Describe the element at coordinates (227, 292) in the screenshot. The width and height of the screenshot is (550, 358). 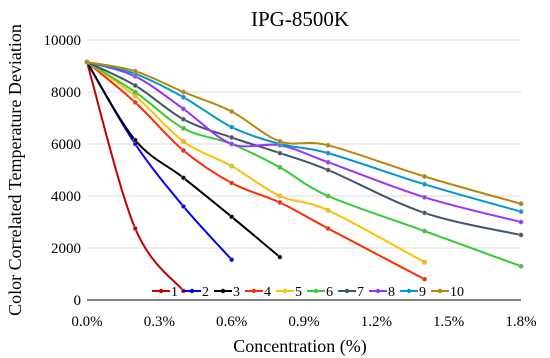
I see `legend-item: 3` at that location.